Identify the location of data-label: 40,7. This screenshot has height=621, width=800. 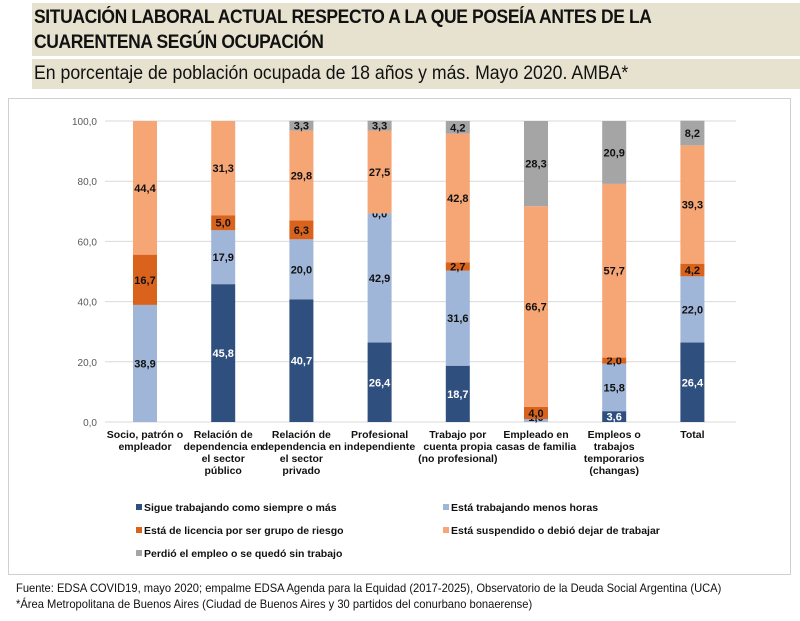
(301, 362).